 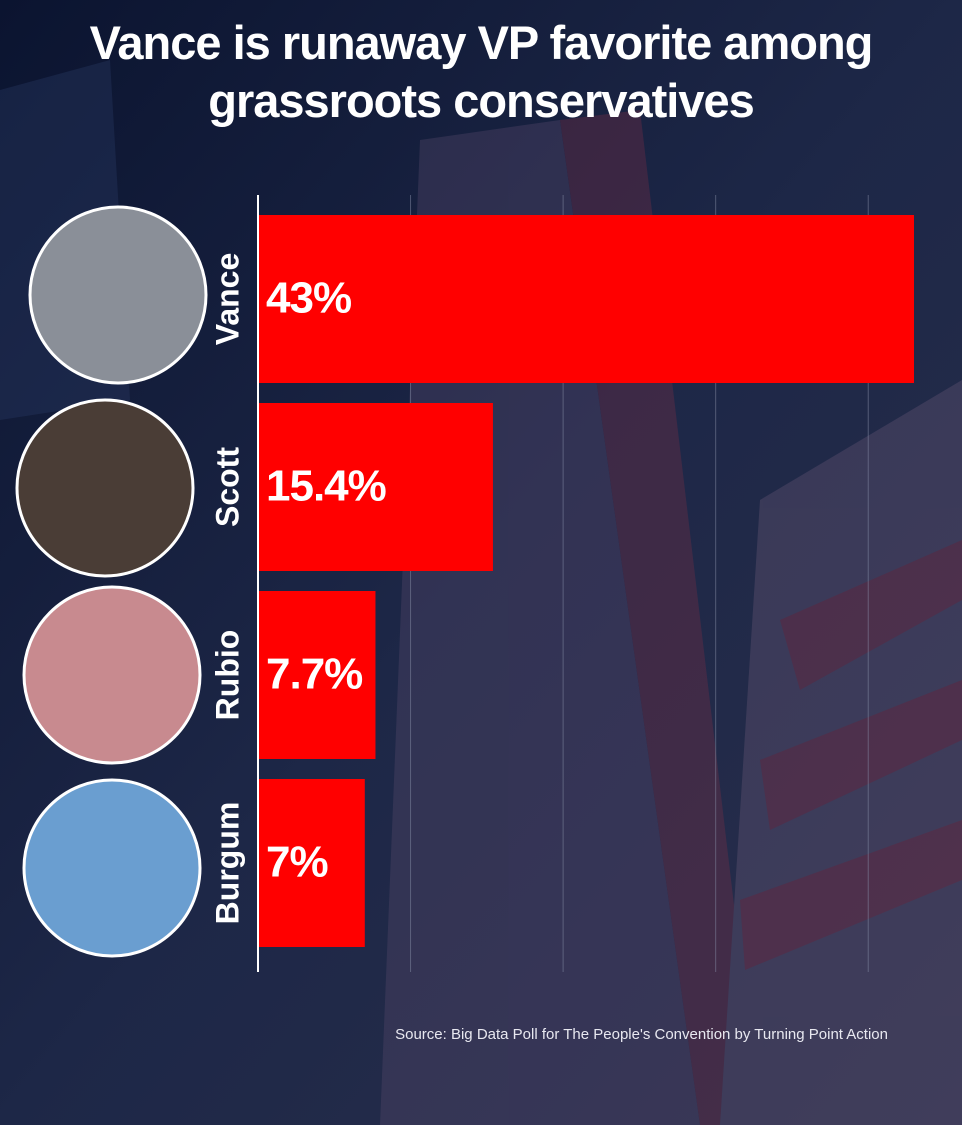 What do you see at coordinates (308, 298) in the screenshot?
I see `value-label: 43%` at bounding box center [308, 298].